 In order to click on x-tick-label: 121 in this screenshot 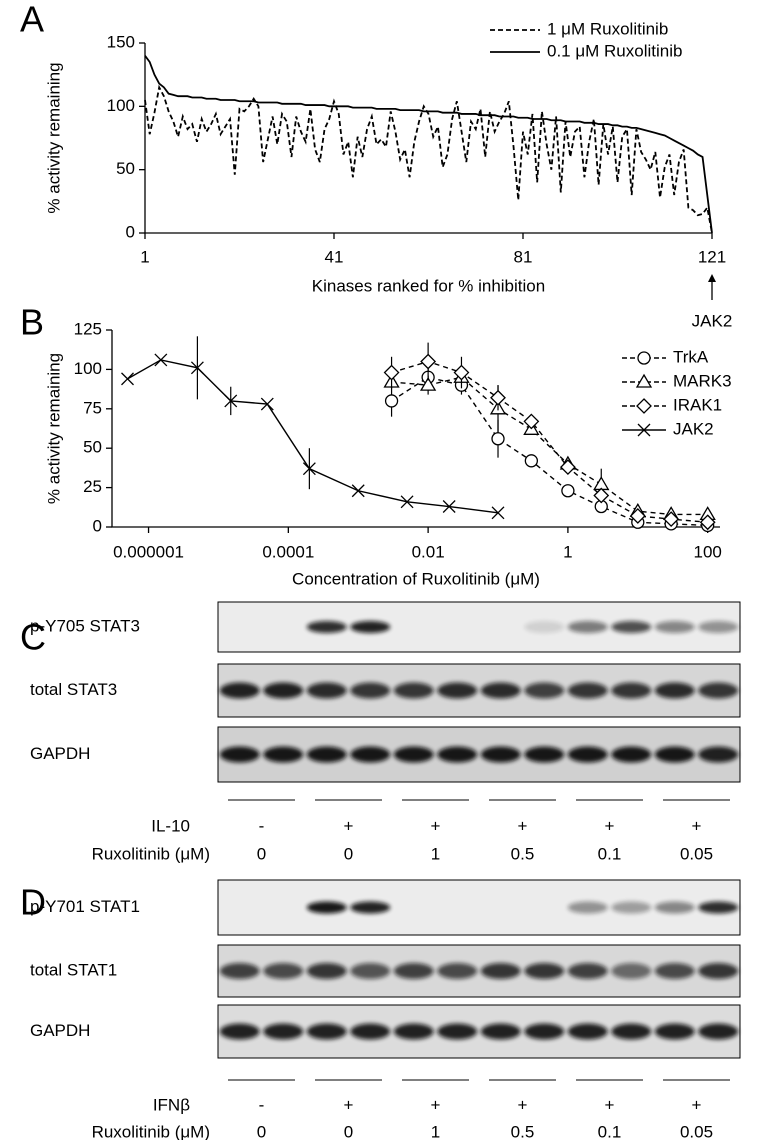, I will do `click(712, 256)`.